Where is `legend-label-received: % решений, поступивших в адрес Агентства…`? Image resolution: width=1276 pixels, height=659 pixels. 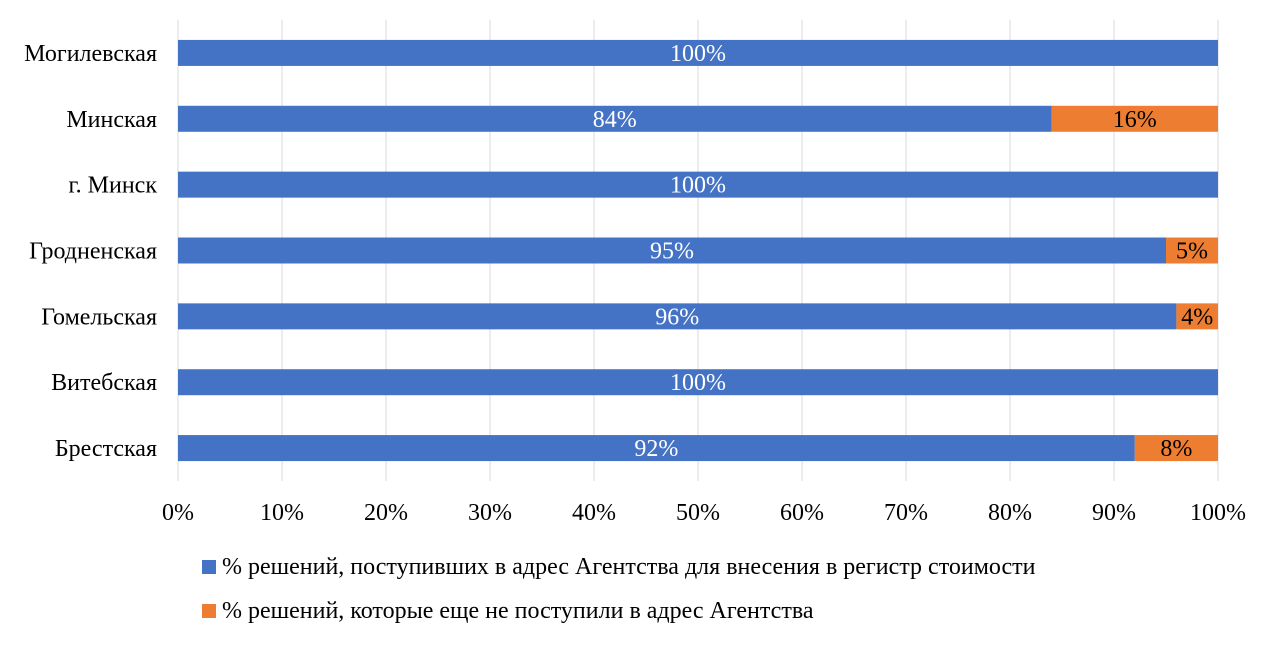
legend-label-received: % решений, поступивших в адрес Агентства… is located at coordinates (629, 566).